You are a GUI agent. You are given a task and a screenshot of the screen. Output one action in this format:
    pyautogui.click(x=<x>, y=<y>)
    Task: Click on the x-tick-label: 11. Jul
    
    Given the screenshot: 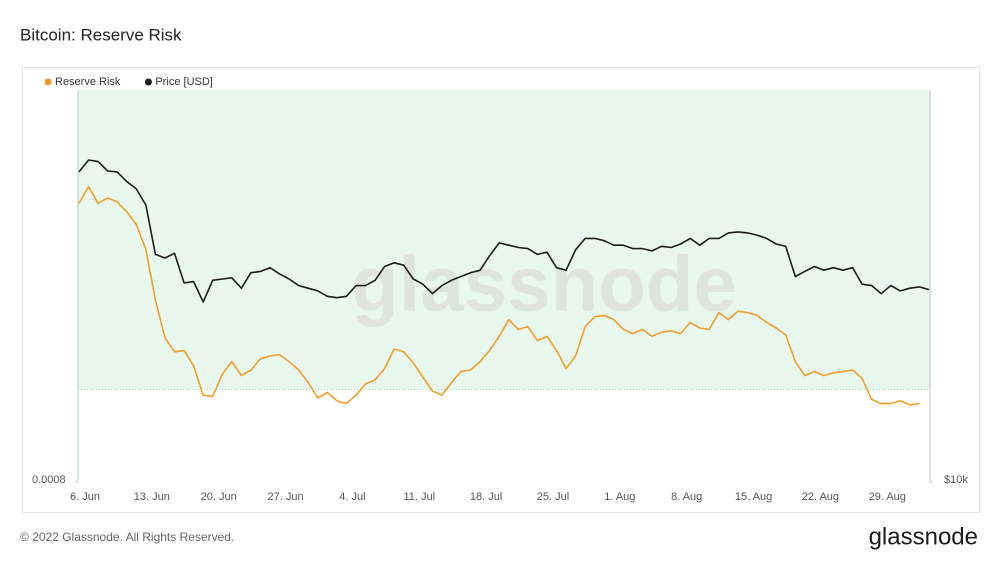 What is the action you would take?
    pyautogui.click(x=419, y=497)
    